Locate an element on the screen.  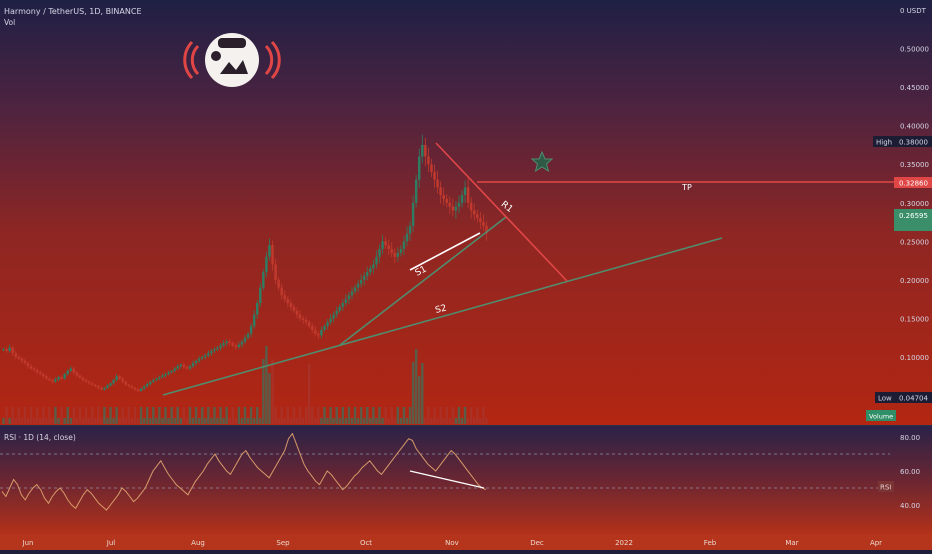
time-axis-background is located at coordinates (466, 542).